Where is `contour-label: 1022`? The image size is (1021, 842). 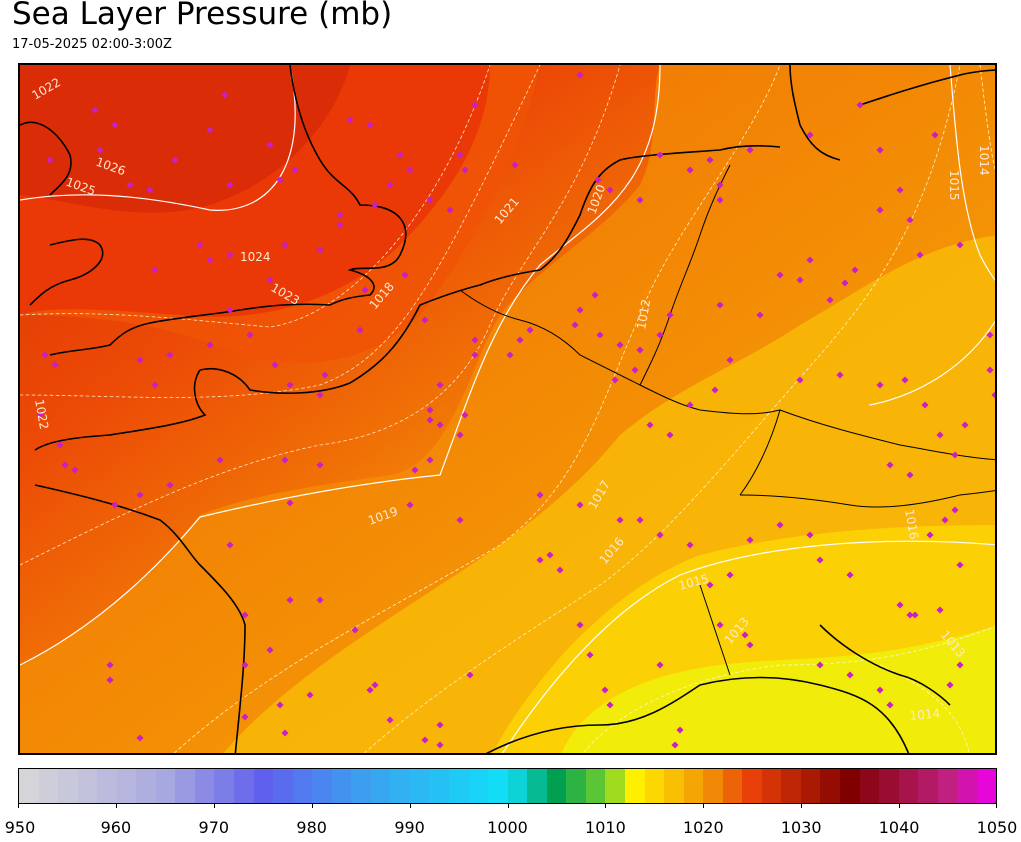
contour-label: 1022 is located at coordinates (41, 414).